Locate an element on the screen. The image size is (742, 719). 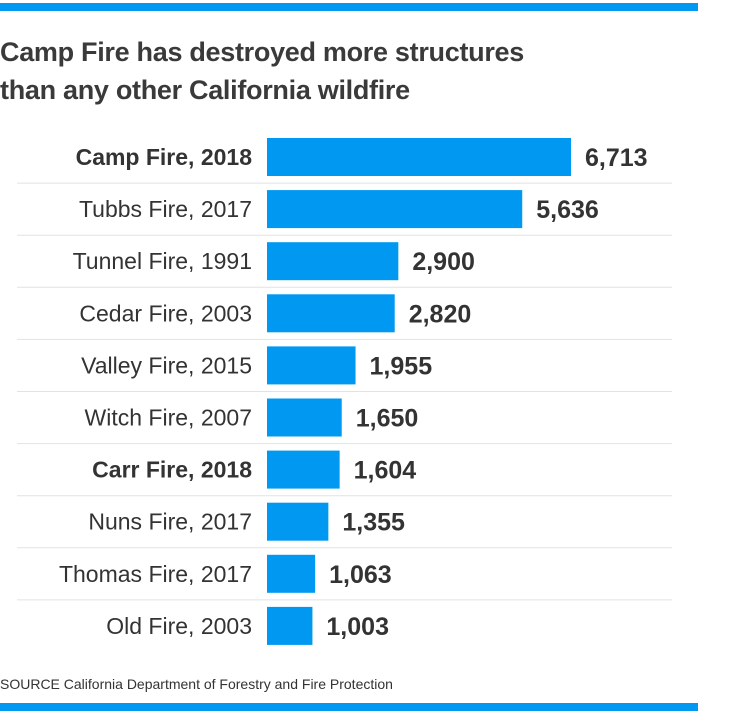
value-label: 1,955 is located at coordinates (401, 366).